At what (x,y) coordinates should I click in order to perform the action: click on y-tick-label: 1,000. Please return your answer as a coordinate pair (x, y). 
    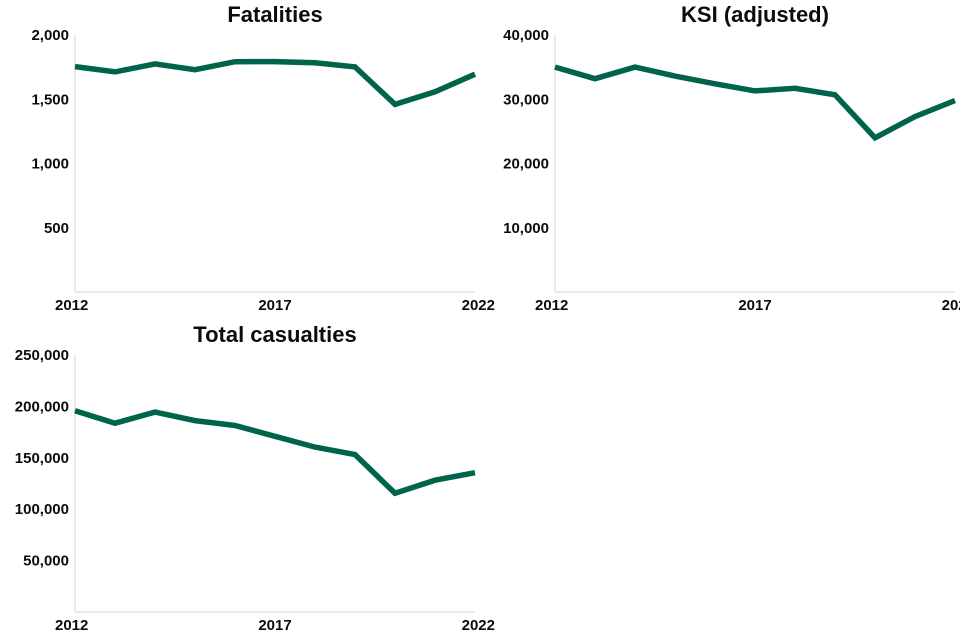
    Looking at the image, I should click on (50, 164).